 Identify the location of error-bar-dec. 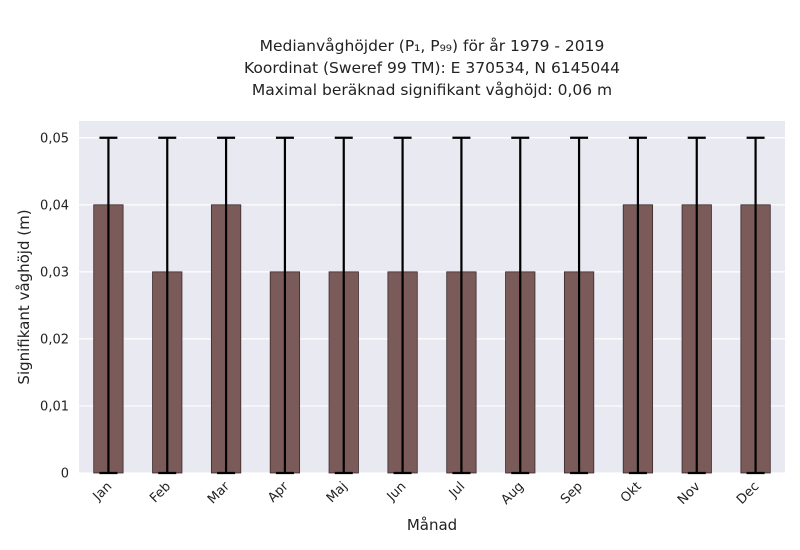
(755, 305).